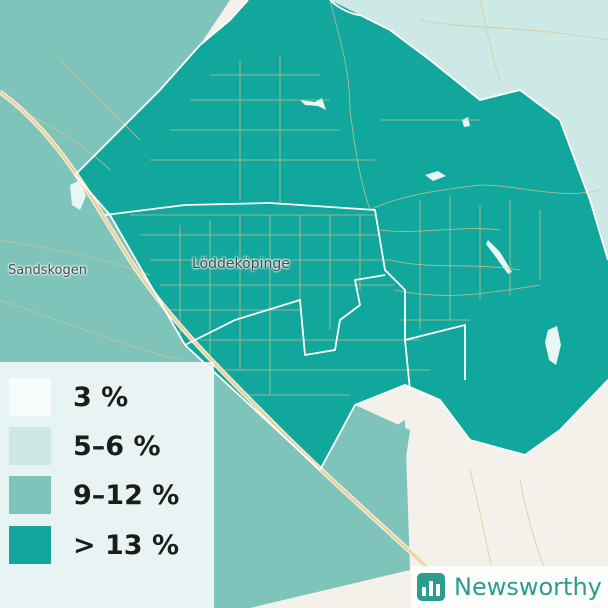 The width and height of the screenshot is (608, 608). I want to click on boundary-inner-center, so click(285, 315).